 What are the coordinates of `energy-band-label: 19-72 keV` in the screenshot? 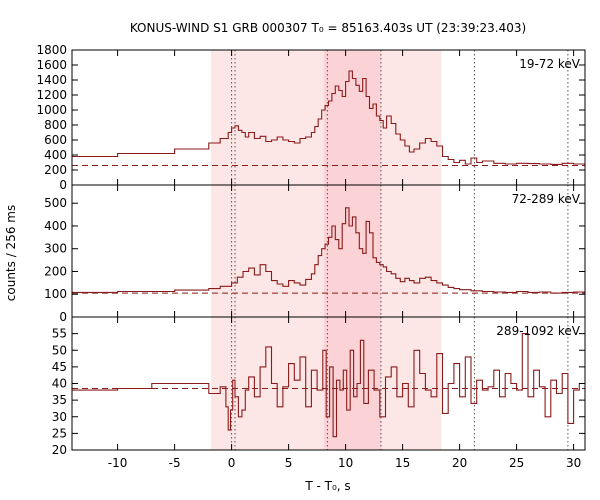 It's located at (550, 64).